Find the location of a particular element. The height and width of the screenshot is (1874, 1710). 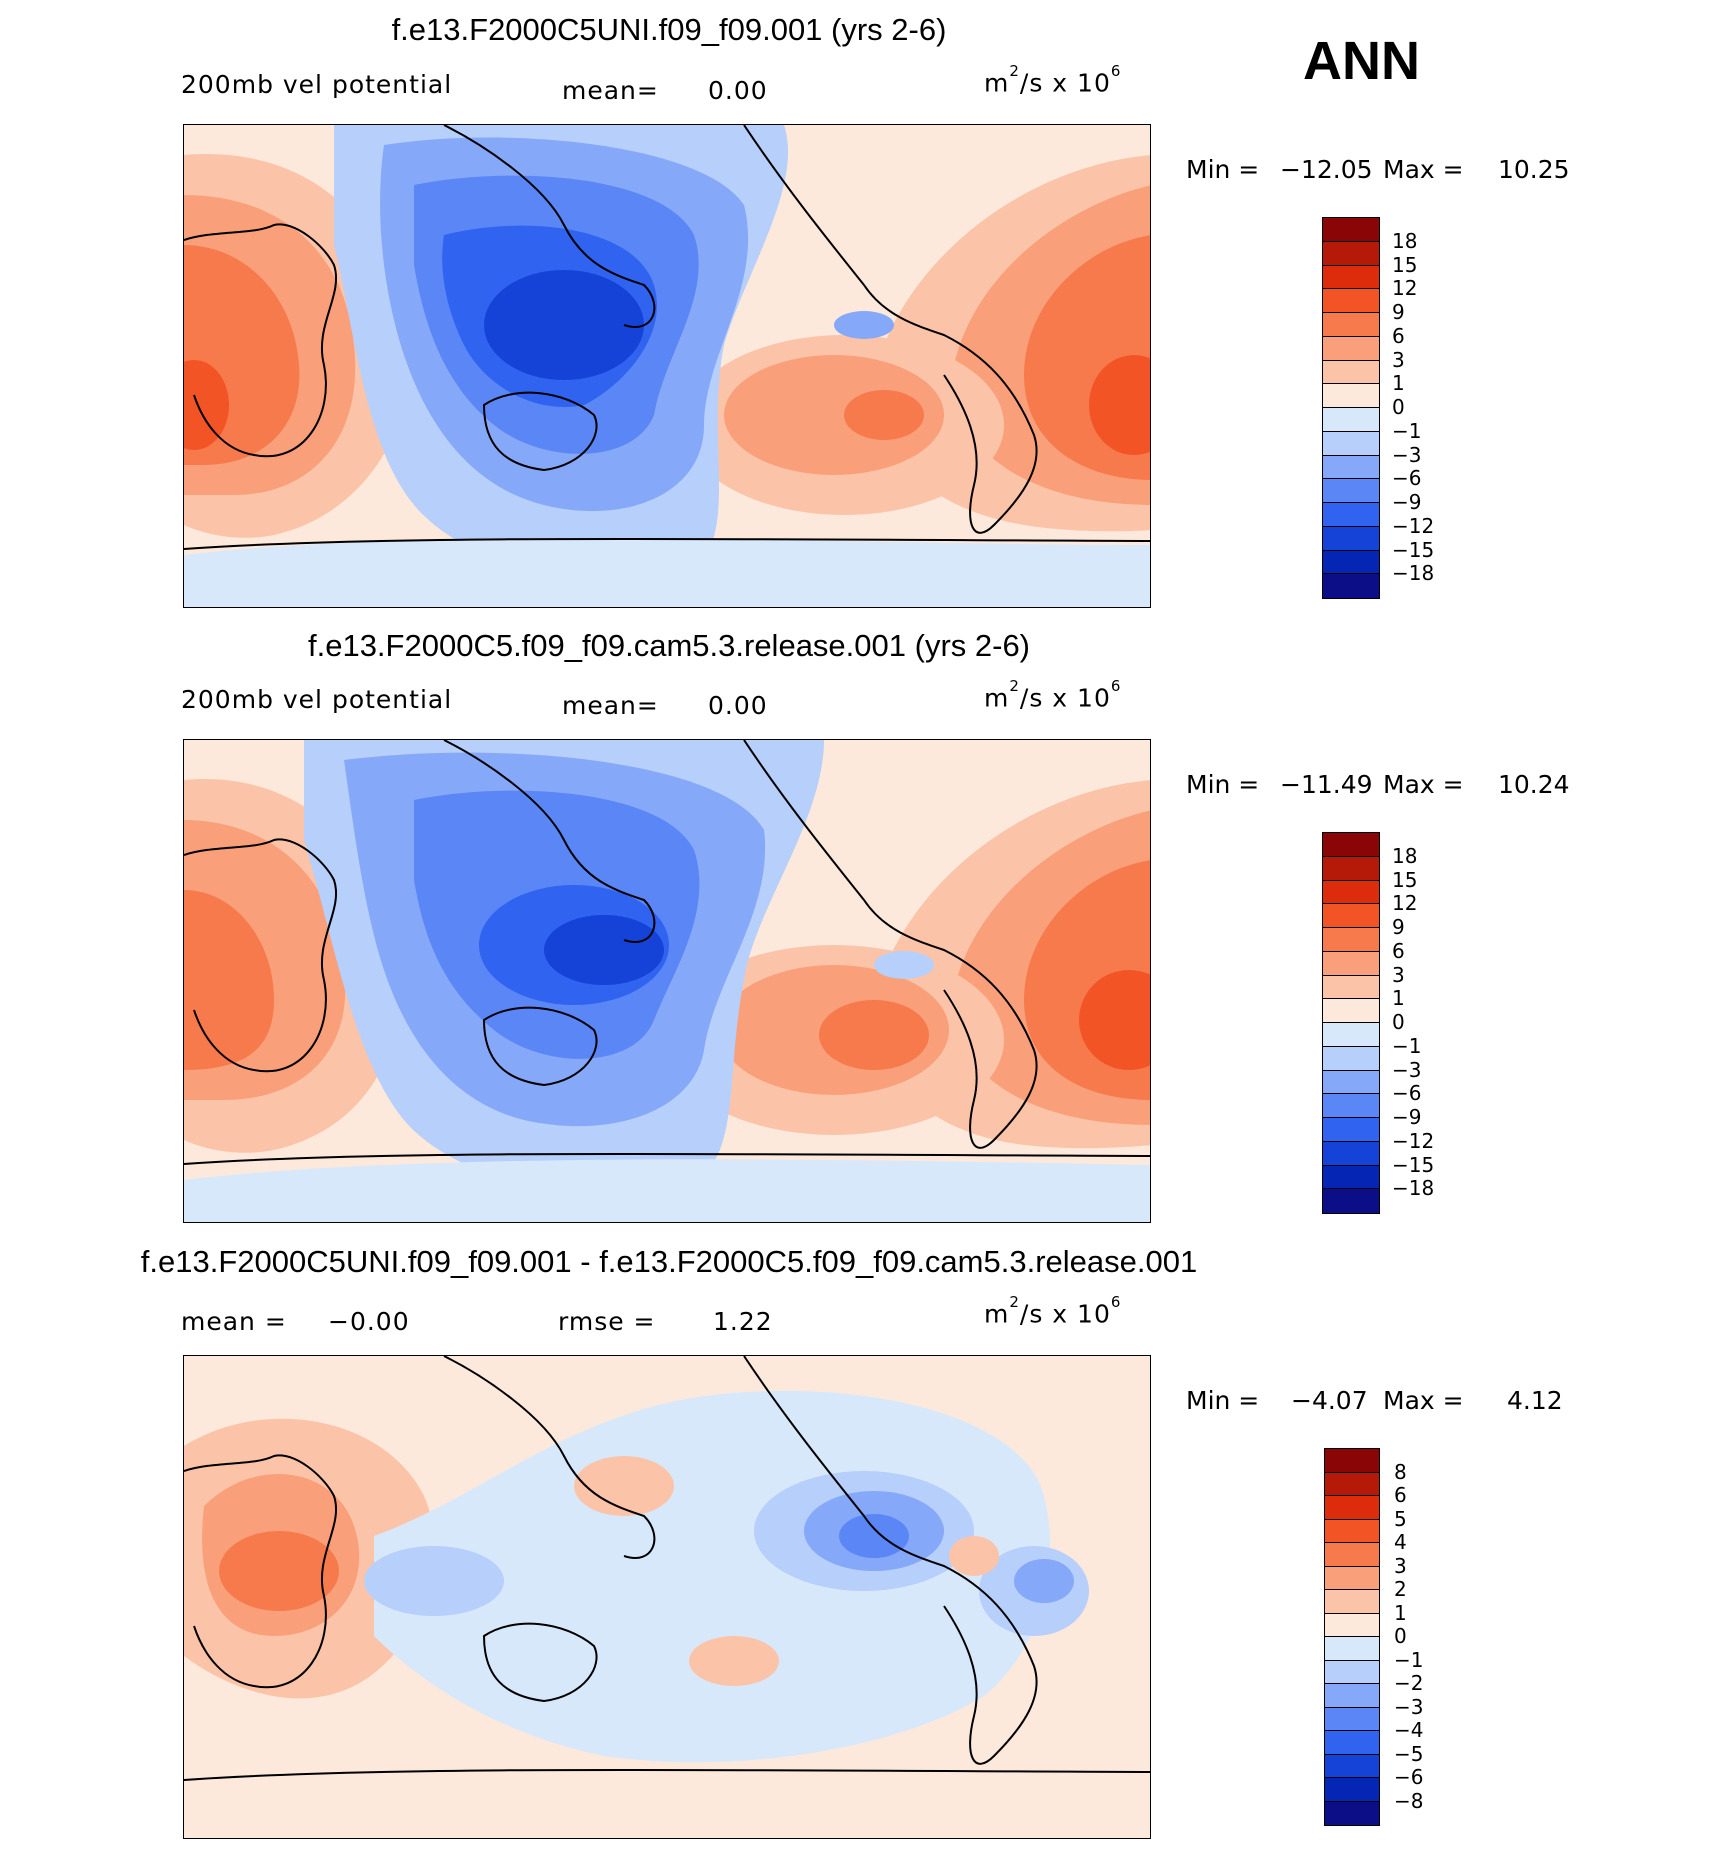

panel-3-mean-value: −0.00 is located at coordinates (369, 1321).